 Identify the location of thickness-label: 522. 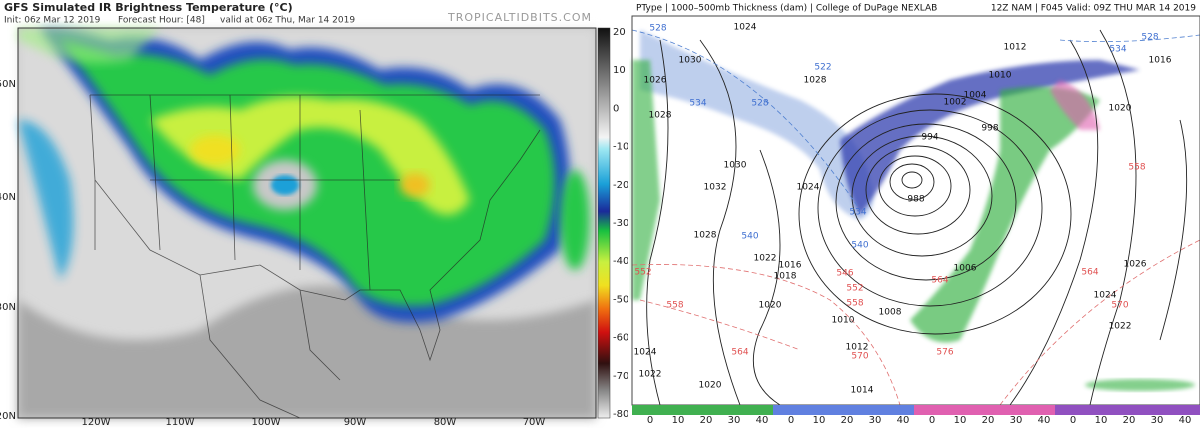
(822, 68).